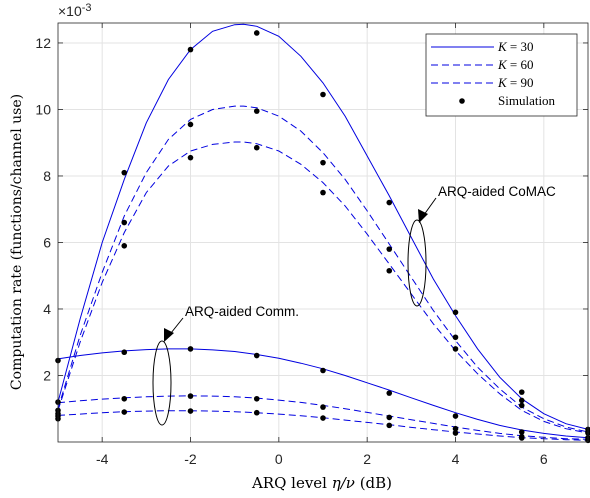  Describe the element at coordinates (502, 64) in the screenshot. I see `legend-k60-math: K` at that location.